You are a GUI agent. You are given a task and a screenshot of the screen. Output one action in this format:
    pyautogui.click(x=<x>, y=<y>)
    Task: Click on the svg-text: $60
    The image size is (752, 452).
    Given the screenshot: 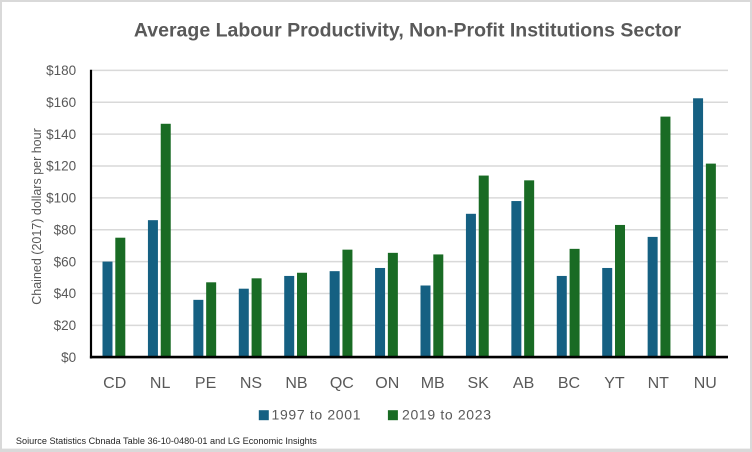 What is the action you would take?
    pyautogui.click(x=65, y=261)
    